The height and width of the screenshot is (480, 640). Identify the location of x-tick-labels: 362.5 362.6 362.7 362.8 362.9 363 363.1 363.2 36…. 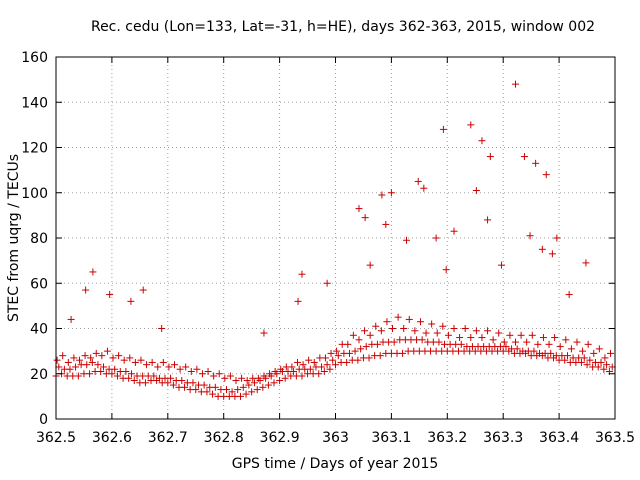
(335, 438).